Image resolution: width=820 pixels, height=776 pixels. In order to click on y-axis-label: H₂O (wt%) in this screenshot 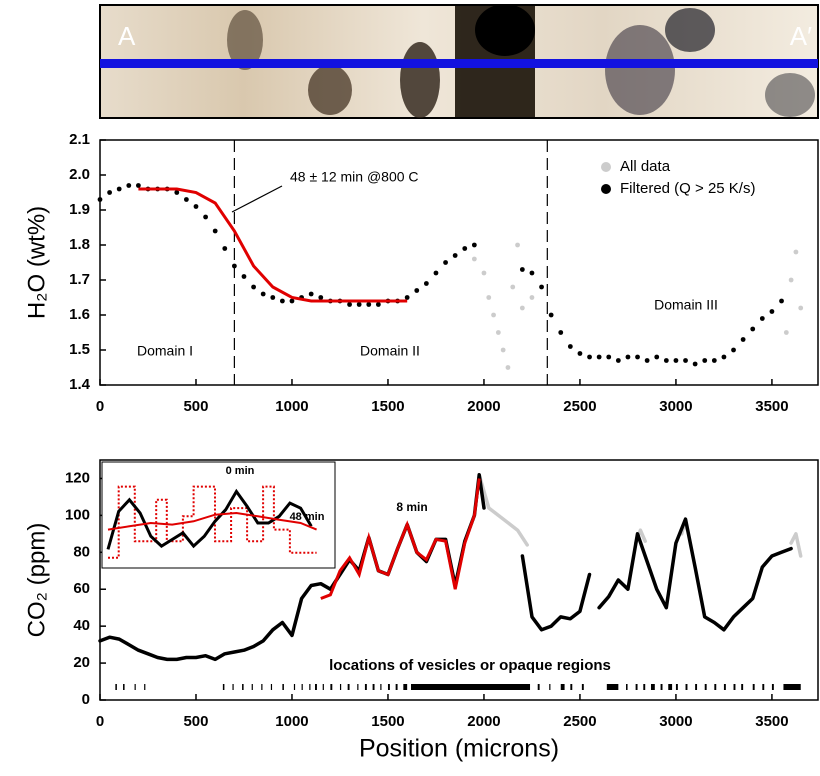, I will do `click(36, 262)`.